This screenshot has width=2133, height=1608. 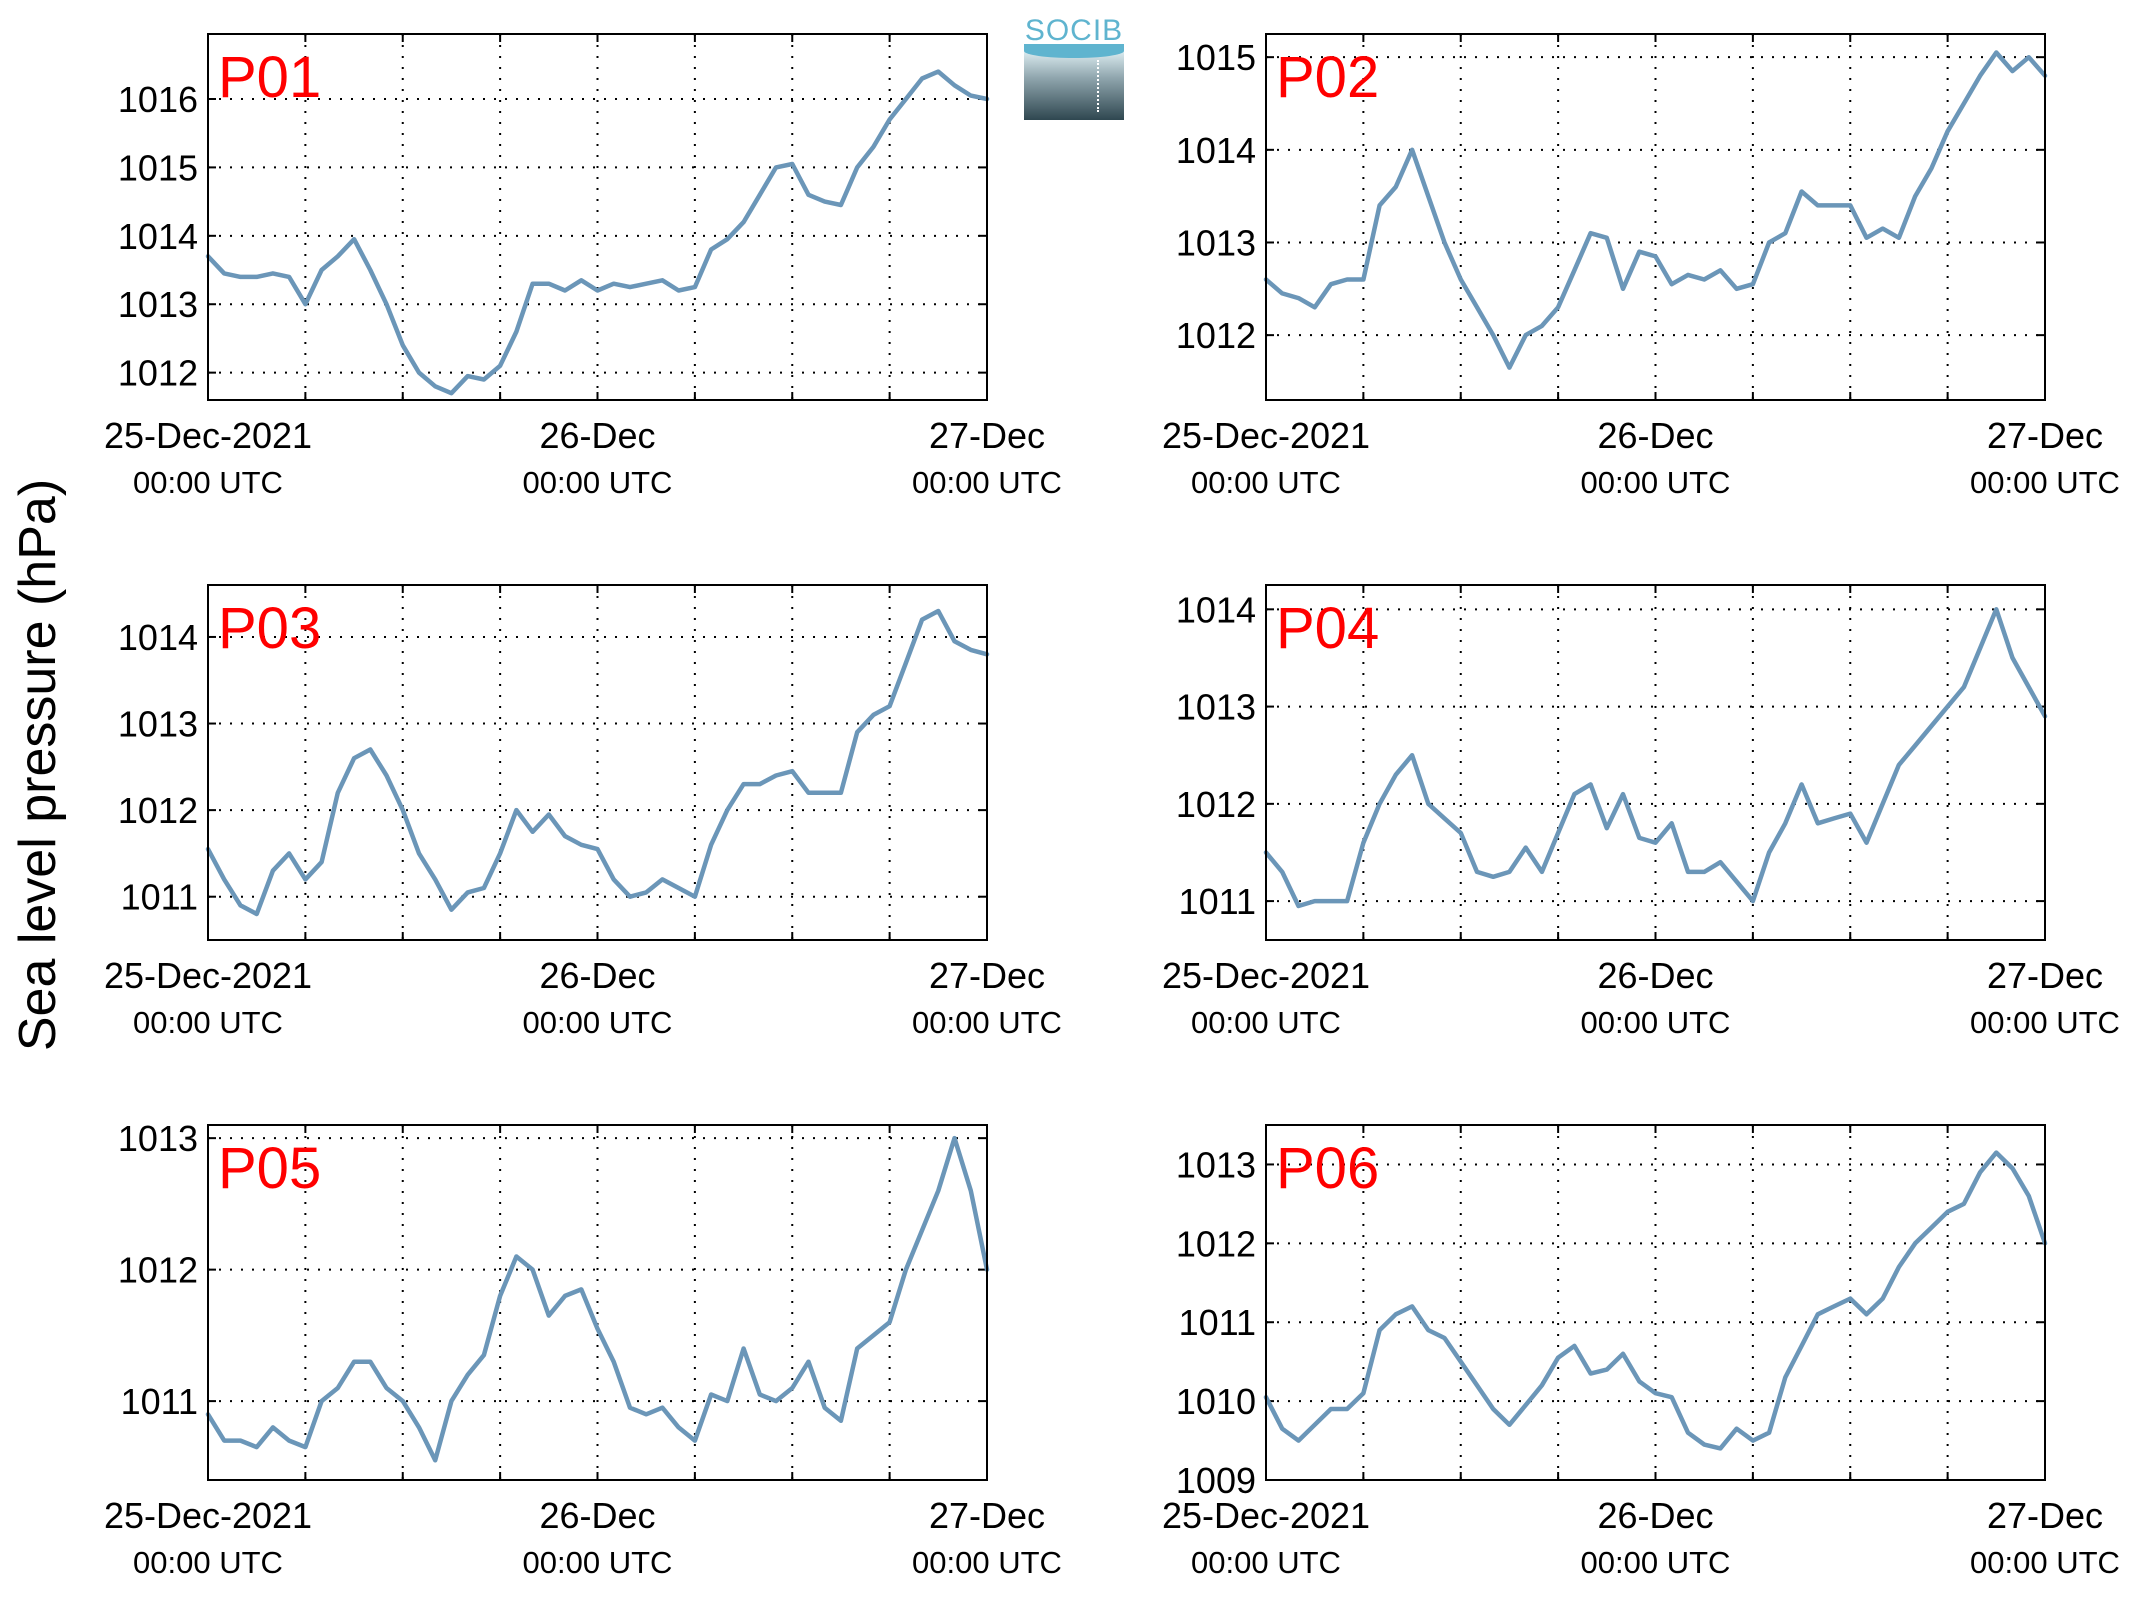 I want to click on panel-label: P04, so click(x=1327, y=628).